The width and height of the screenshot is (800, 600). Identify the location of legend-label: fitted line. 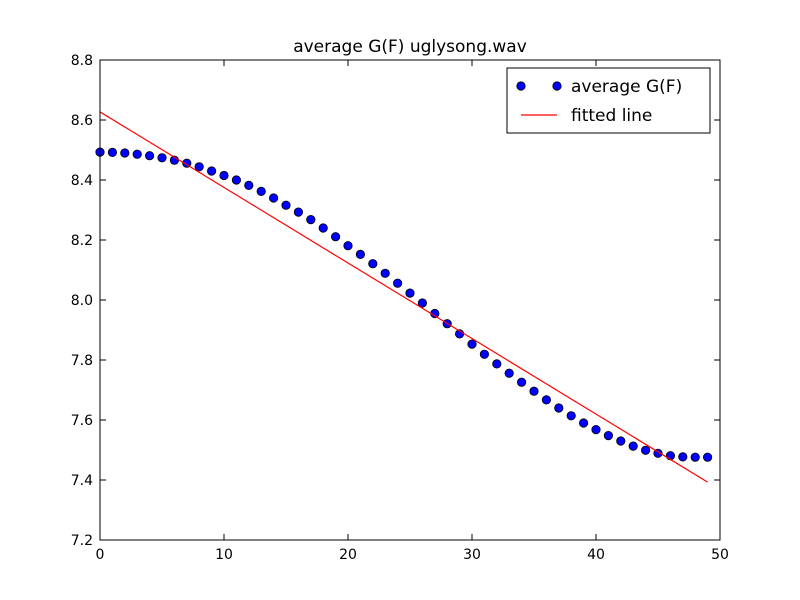
(611, 116).